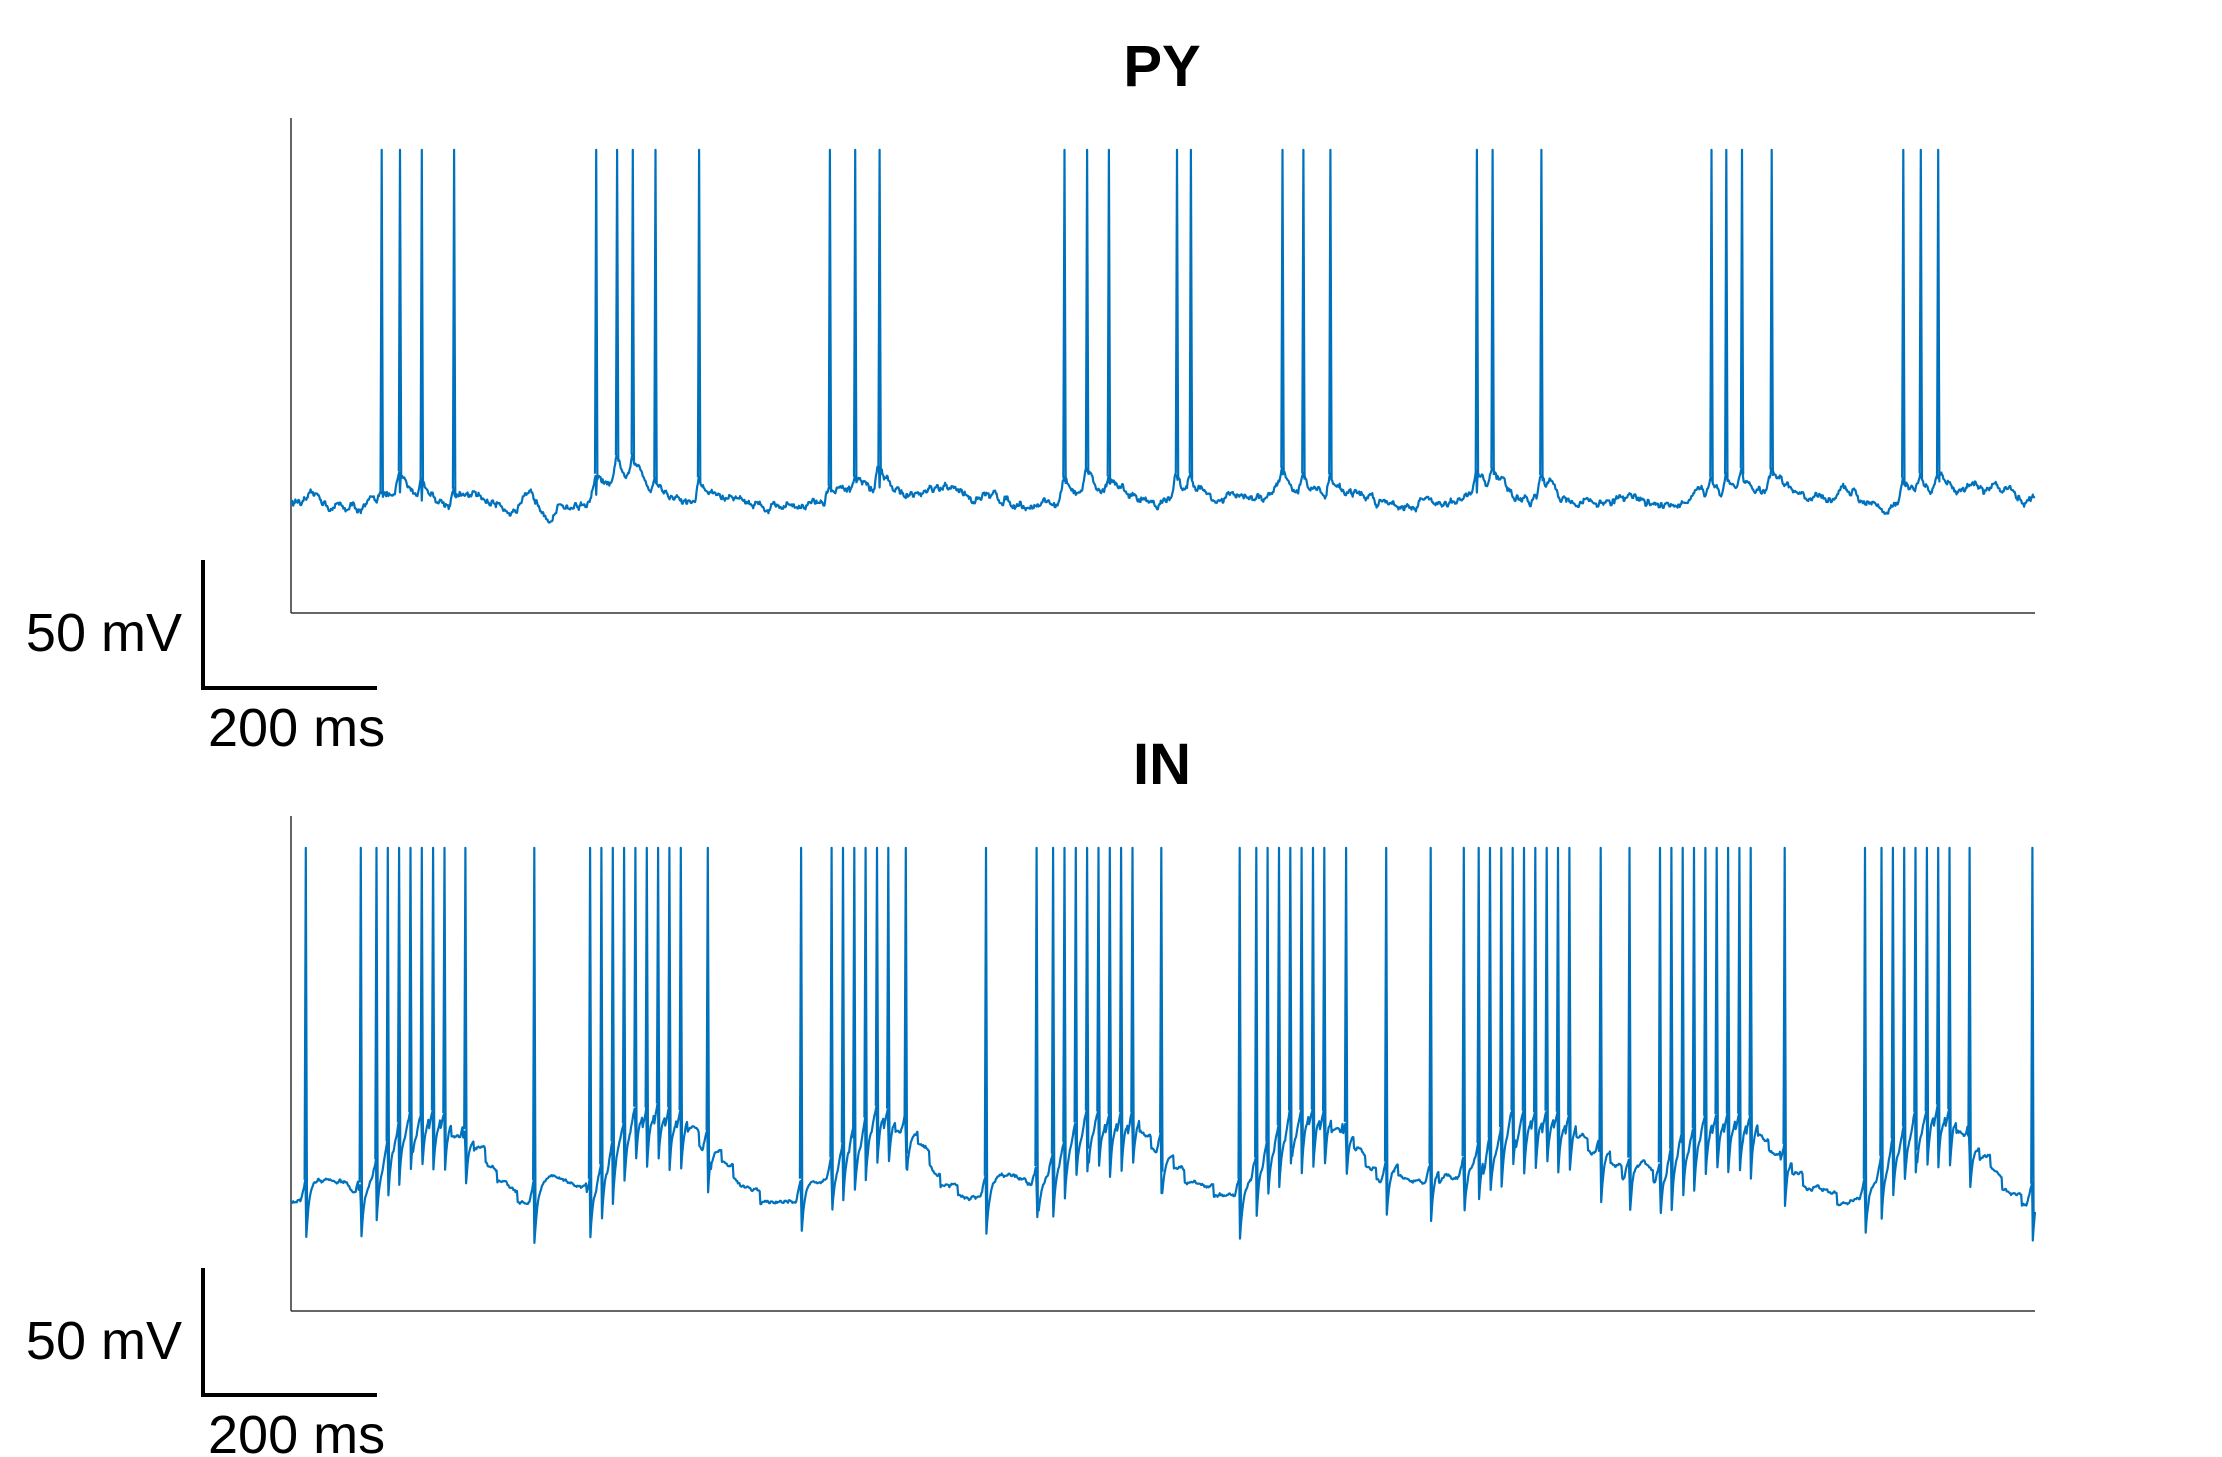 This screenshot has height=1457, width=2222. I want to click on py-voltage-scale-label: 50 mV, so click(104, 633).